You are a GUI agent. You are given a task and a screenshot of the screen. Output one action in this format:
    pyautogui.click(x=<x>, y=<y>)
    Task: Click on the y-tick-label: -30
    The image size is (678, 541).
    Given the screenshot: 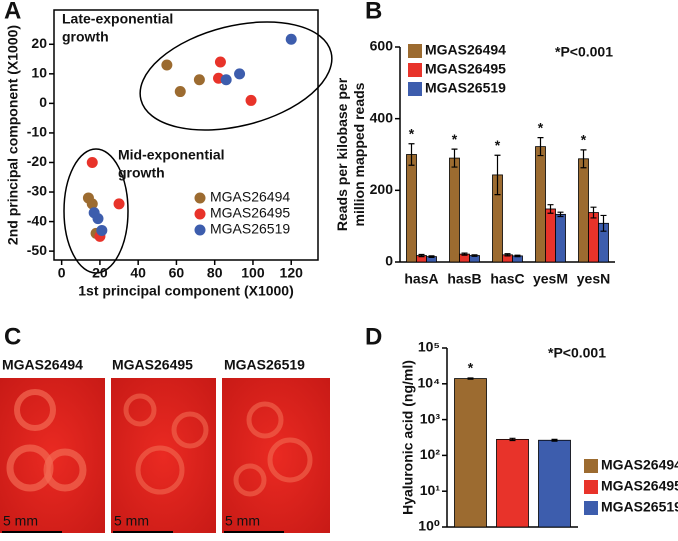 What is the action you would take?
    pyautogui.click(x=37, y=191)
    